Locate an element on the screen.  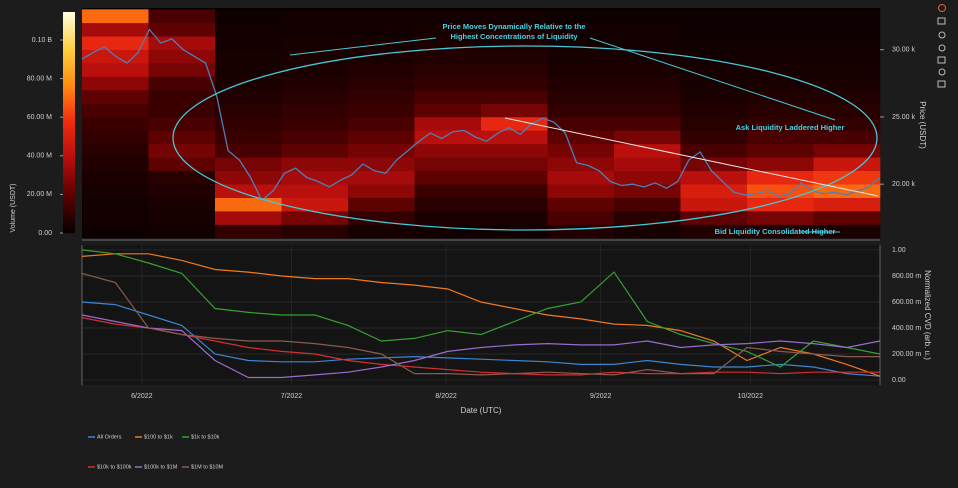
x-axis-label: Date (UTC) is located at coordinates (481, 410).